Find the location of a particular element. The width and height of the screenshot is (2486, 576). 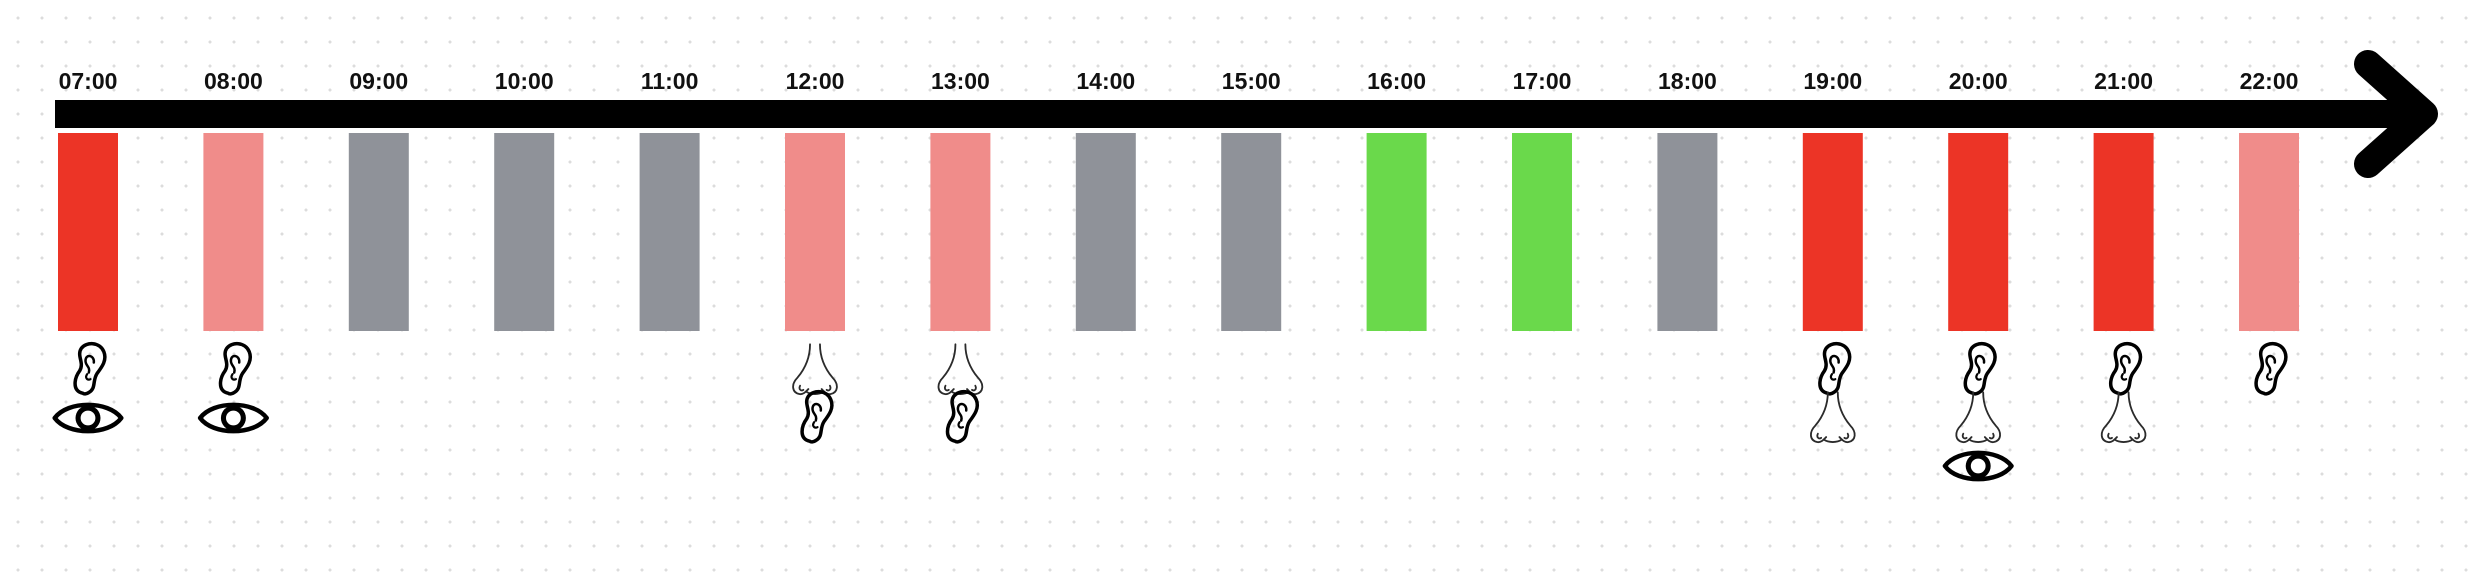

hour-label: 10:00 is located at coordinates (524, 81).